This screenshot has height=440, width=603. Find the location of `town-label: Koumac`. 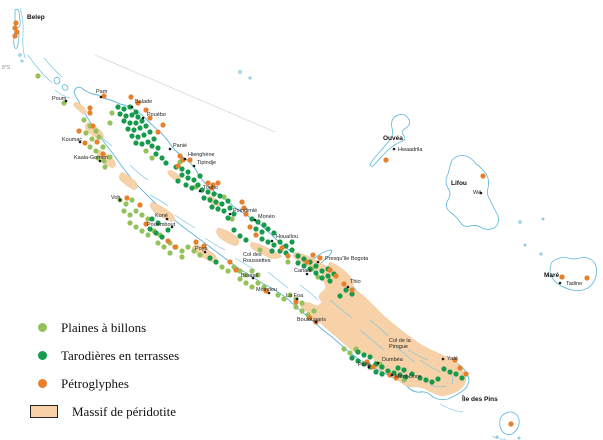

town-label: Koumac is located at coordinates (72, 140).